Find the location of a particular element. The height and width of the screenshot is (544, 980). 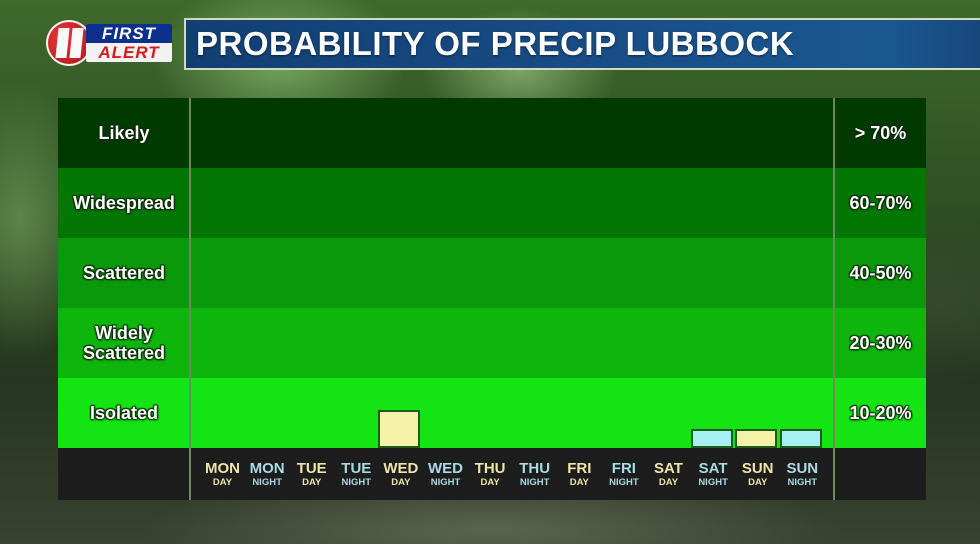

band-range: > 70% is located at coordinates (880, 133).